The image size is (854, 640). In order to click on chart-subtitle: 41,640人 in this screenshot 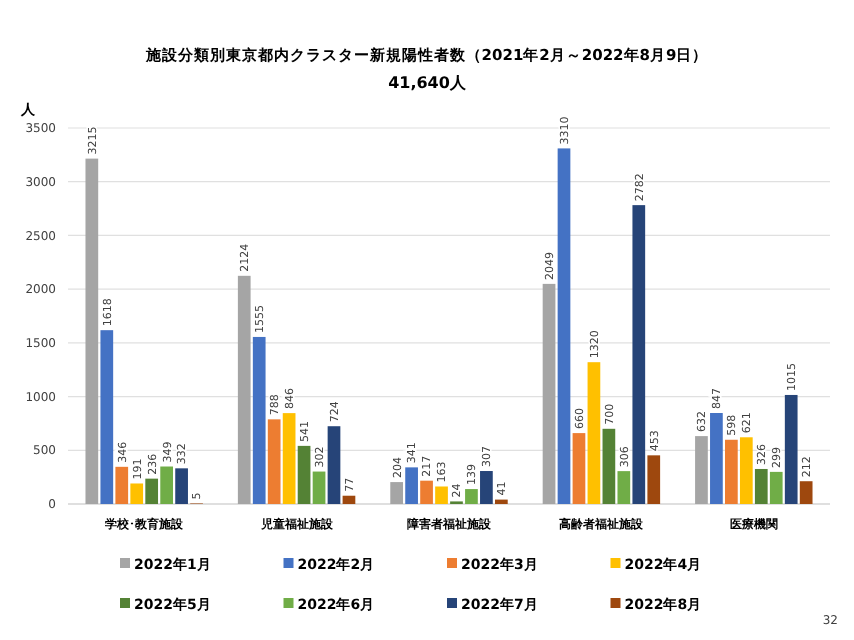, I will do `click(428, 83)`.